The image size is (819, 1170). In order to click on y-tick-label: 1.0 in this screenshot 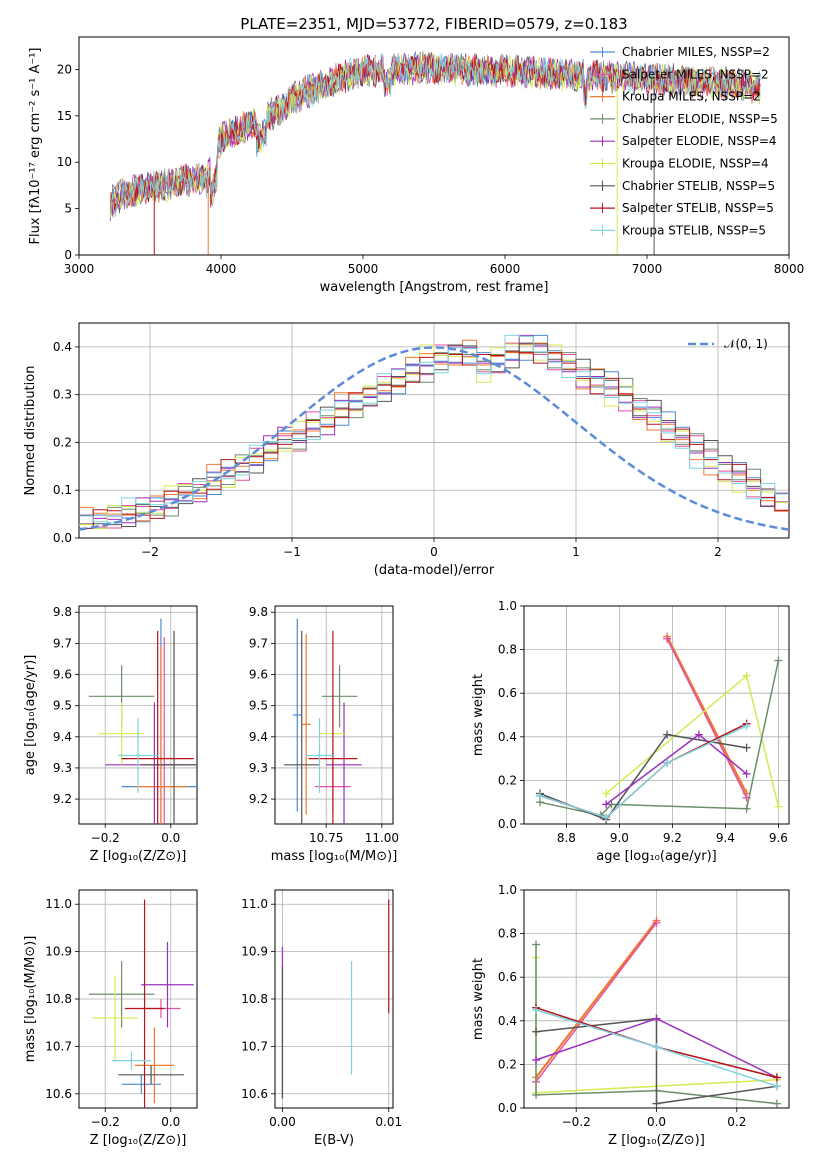, I will do `click(507, 606)`.